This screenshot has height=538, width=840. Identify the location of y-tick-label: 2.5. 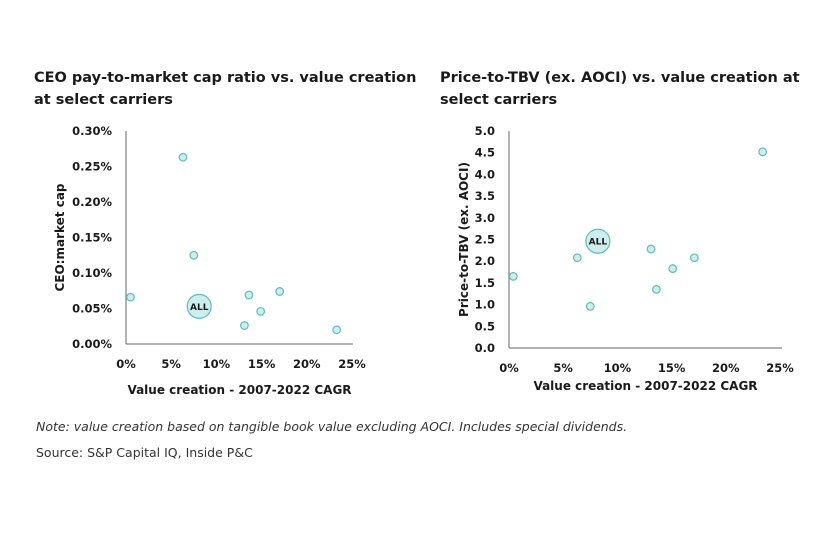
(485, 240).